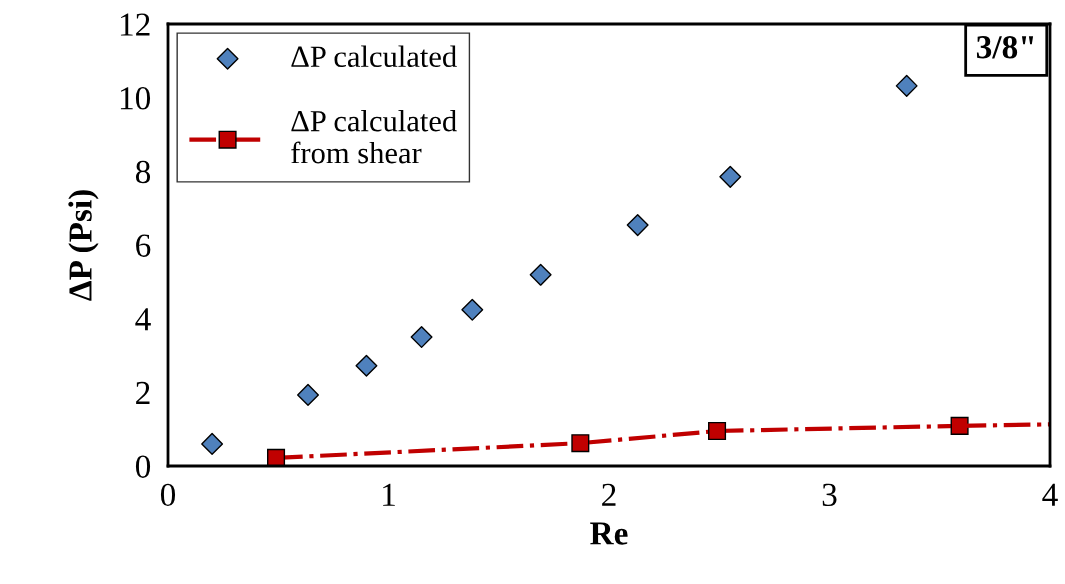 This screenshot has width=1065, height=584. Describe the element at coordinates (143, 466) in the screenshot. I see `y-tick-label: 0` at that location.